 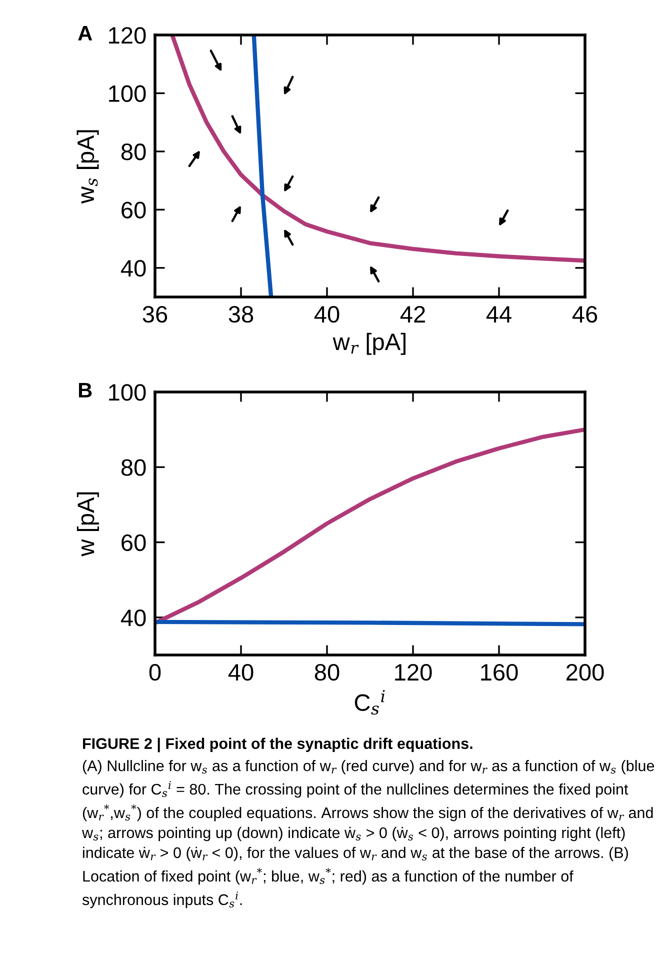 What do you see at coordinates (369, 702) in the screenshot?
I see `x-axis-title: C$_{s}$$^{i}$` at bounding box center [369, 702].